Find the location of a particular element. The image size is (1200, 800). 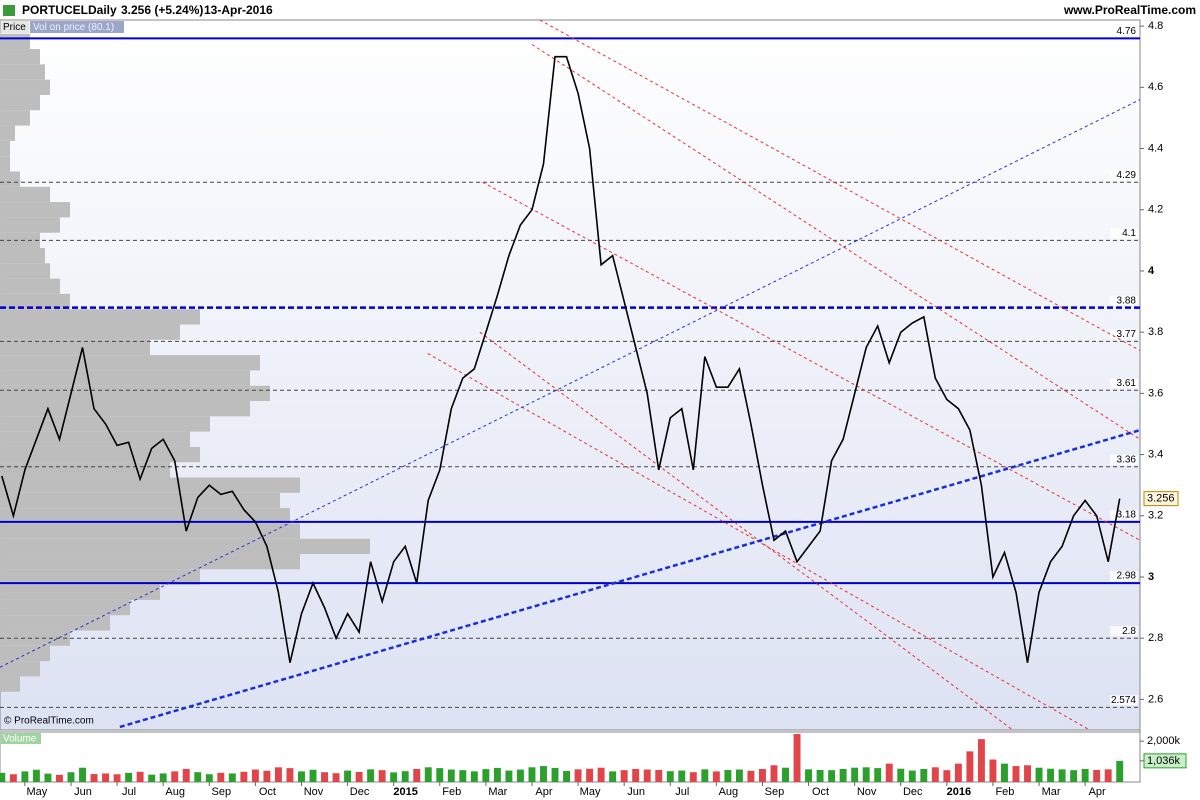

y-tick-label: 4.4 is located at coordinates (1155, 148).